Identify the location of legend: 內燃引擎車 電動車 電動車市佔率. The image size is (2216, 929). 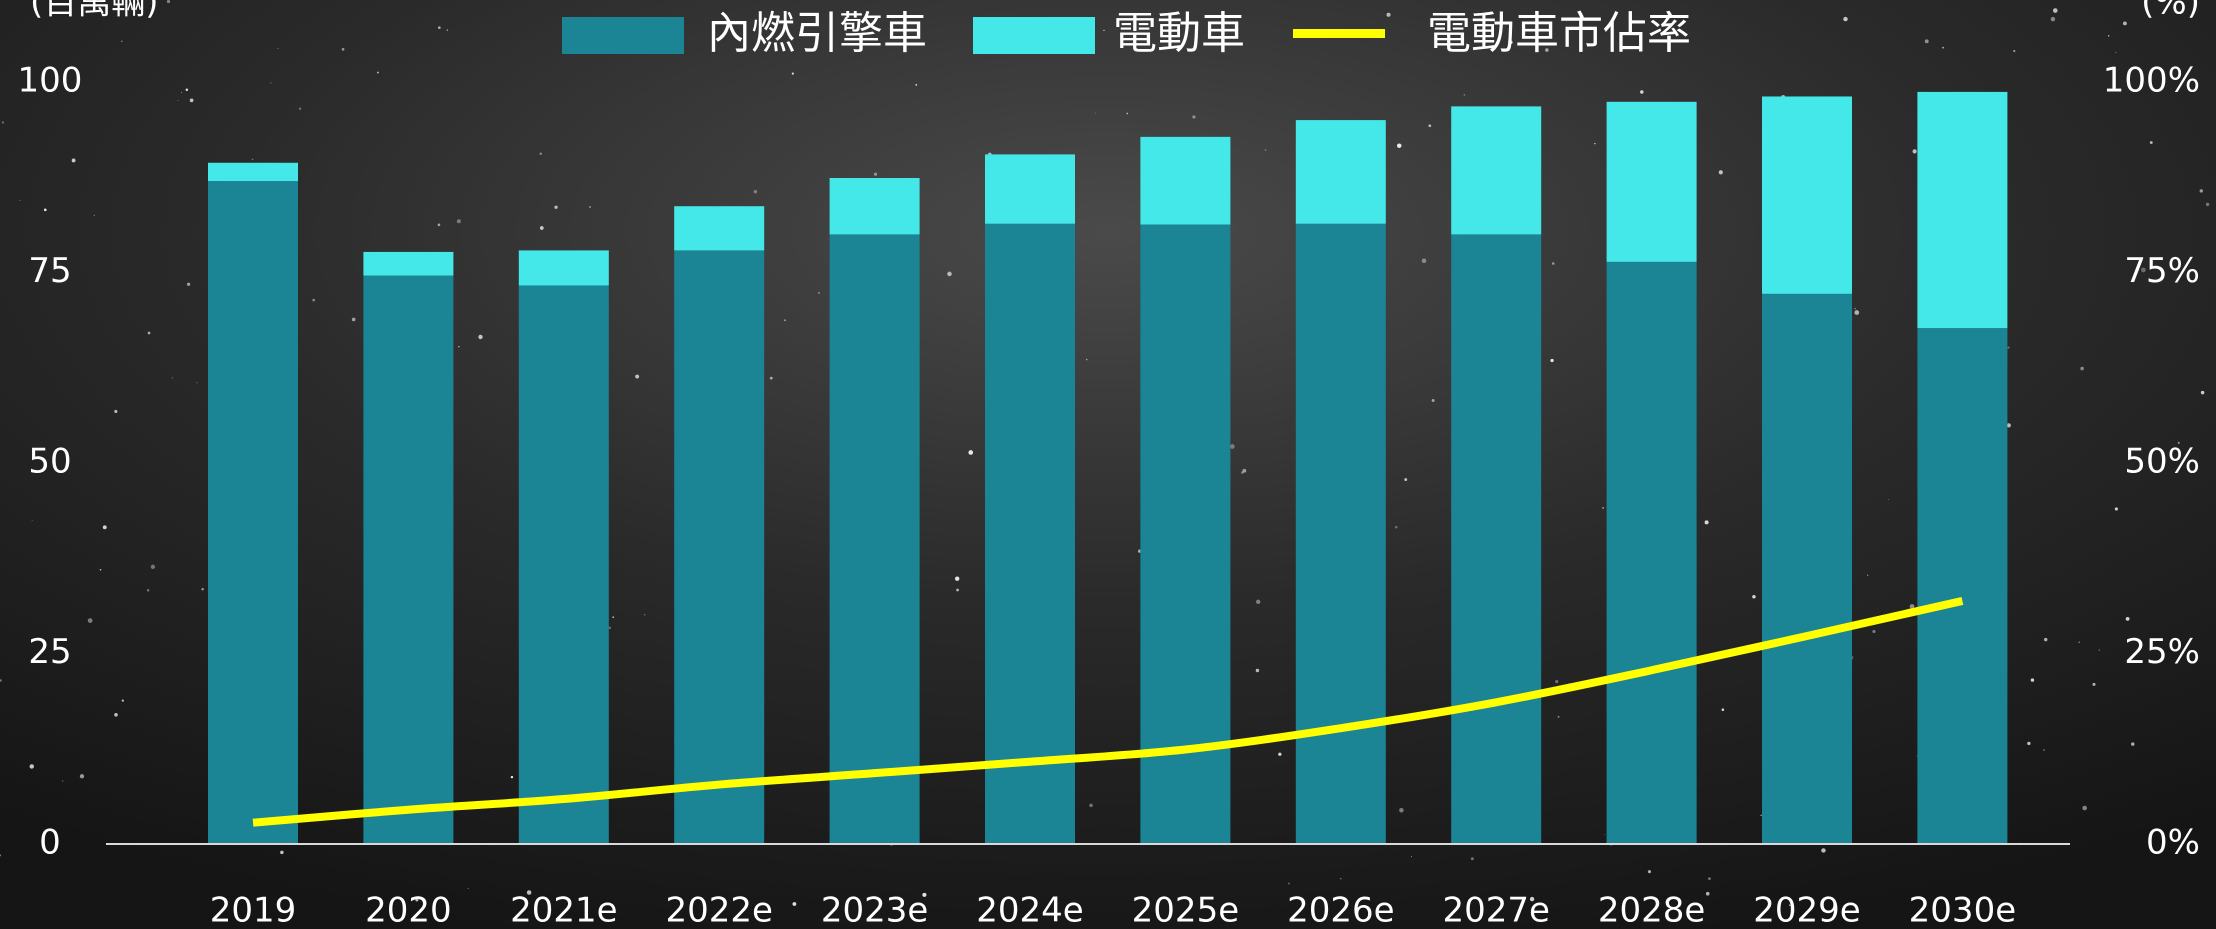
(1126, 33).